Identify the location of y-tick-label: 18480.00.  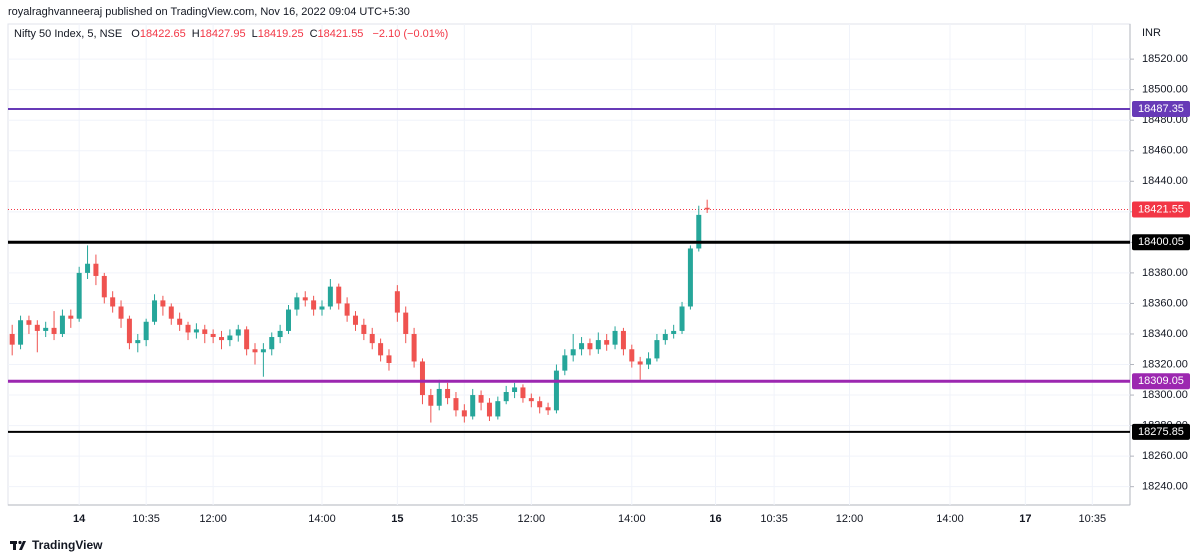
(1165, 120).